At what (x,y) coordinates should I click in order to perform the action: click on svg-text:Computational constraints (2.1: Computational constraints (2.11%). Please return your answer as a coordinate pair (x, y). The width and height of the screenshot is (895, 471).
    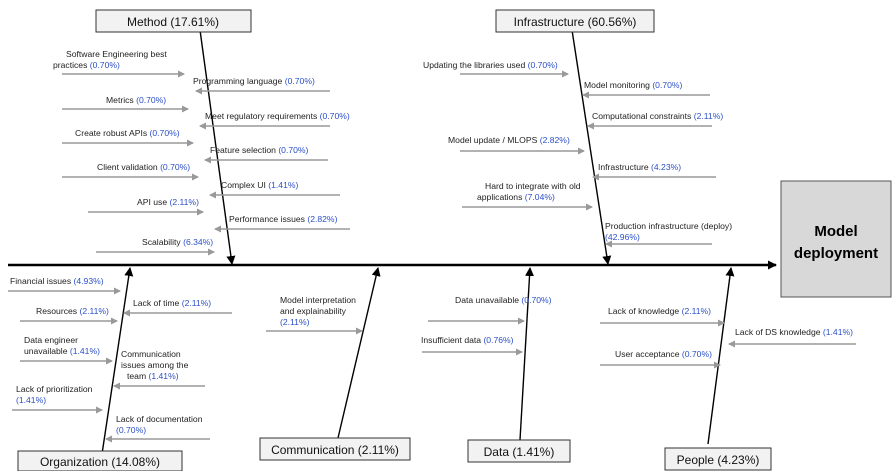
    Looking at the image, I should click on (657, 116).